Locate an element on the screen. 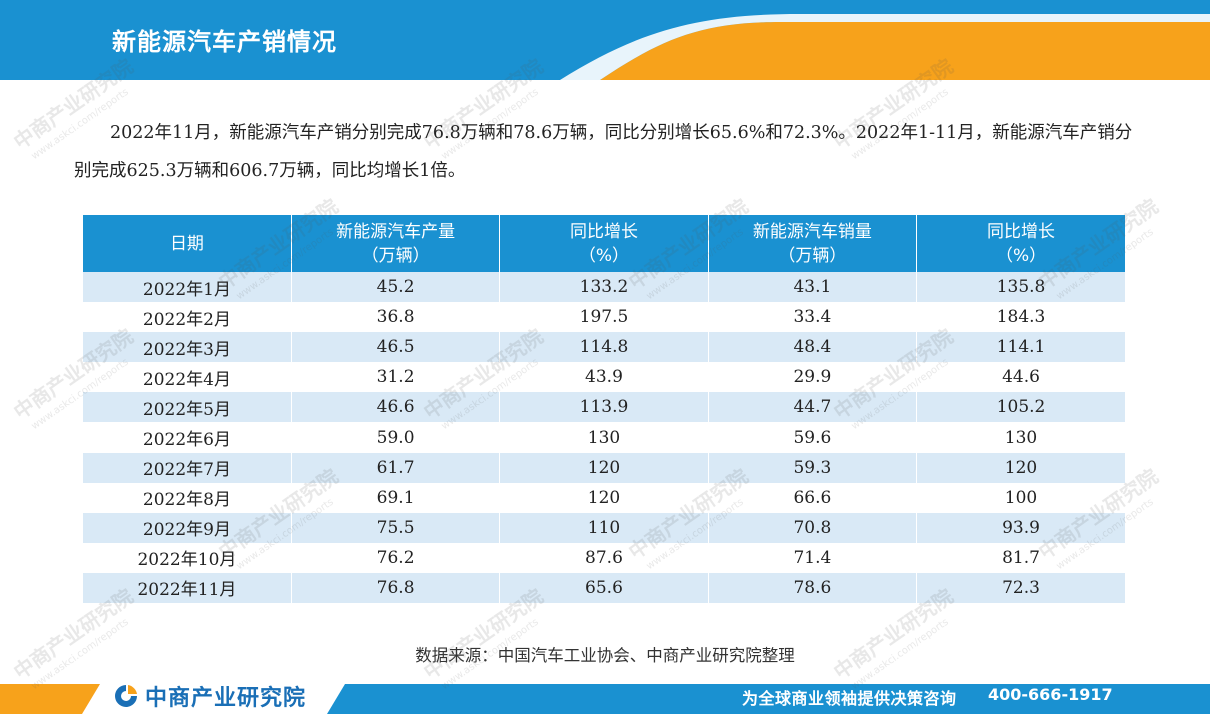 The height and width of the screenshot is (718, 1210). cell-sales: 59.6 is located at coordinates (813, 437).